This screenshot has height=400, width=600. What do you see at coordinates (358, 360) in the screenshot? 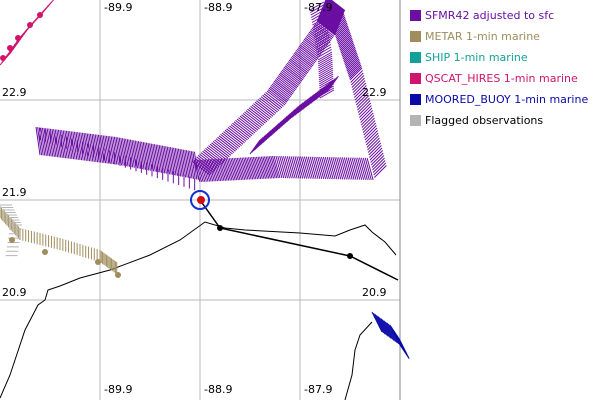
I see `coastline` at bounding box center [358, 360].